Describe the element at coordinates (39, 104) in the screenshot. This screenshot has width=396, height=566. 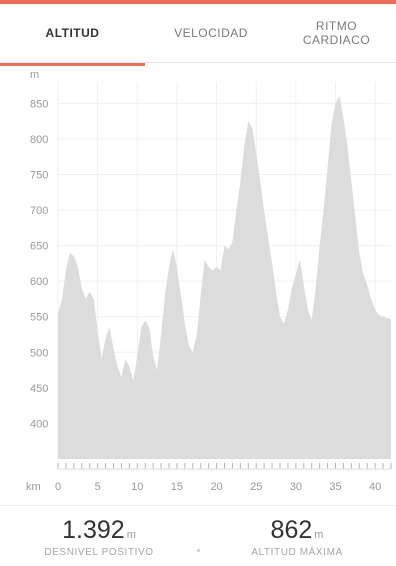
I see `y-tick-label: 850` at that location.